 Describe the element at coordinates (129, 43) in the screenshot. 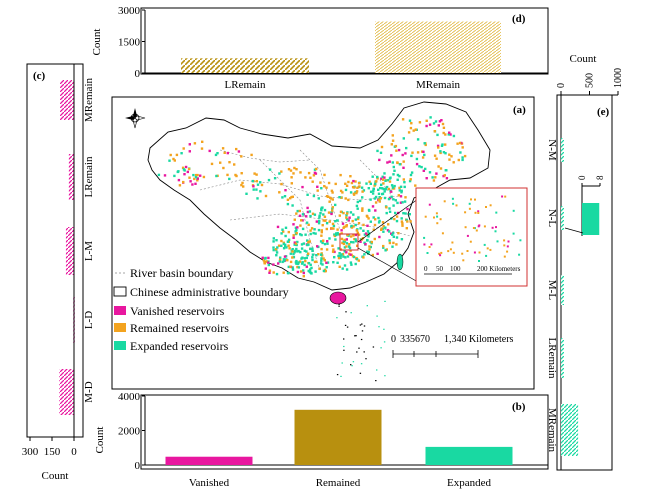

I see `panel-d-ytick-label: 1500` at that location.